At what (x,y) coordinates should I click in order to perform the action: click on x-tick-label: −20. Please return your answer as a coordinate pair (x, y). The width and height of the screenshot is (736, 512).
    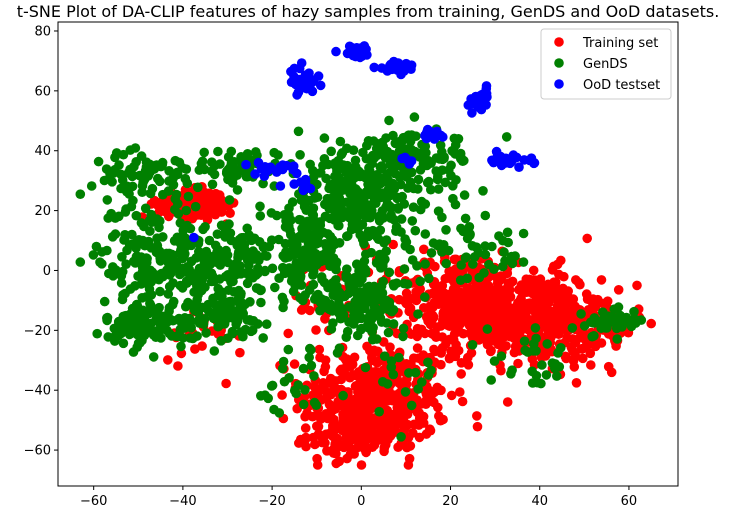
    Looking at the image, I should click on (271, 501).